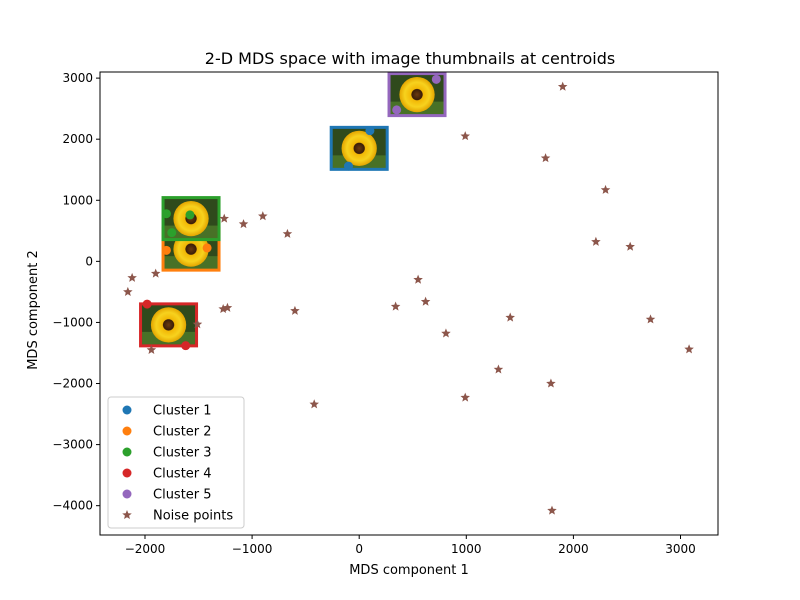 The image size is (800, 600). What do you see at coordinates (33, 310) in the screenshot?
I see `y-axis-label: MDS component 2` at bounding box center [33, 310].